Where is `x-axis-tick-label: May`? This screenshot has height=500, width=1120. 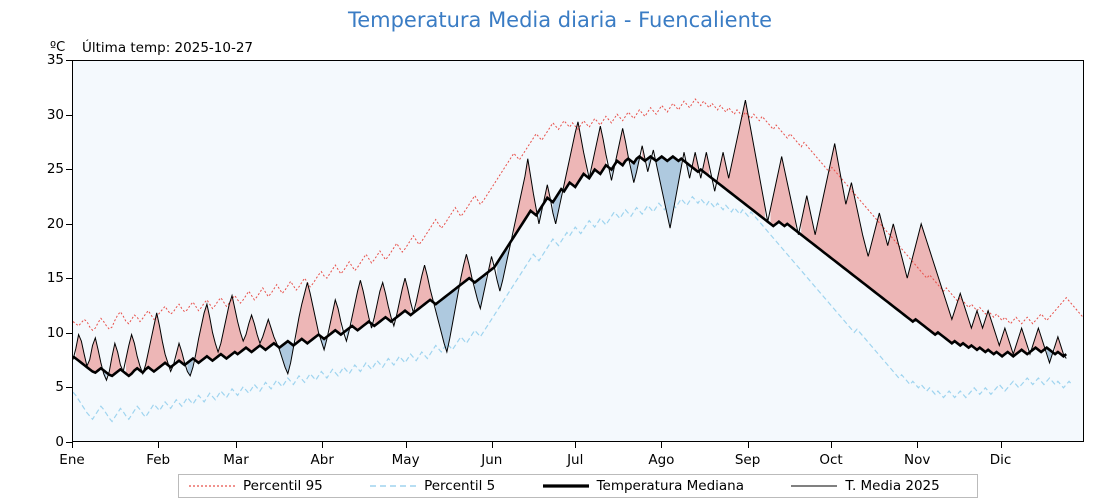
x-axis-tick-label: May is located at coordinates (405, 460).